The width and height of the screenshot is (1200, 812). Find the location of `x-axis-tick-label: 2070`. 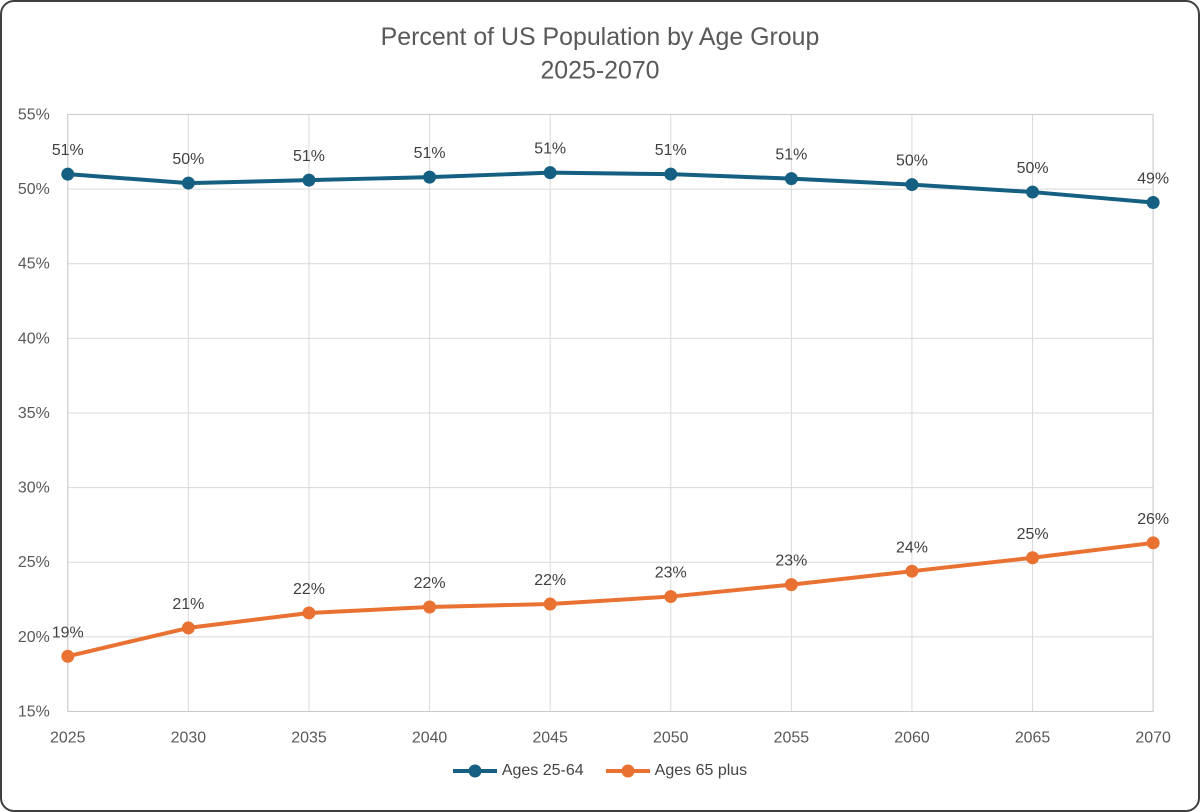

x-axis-tick-label: 2070 is located at coordinates (1153, 737).